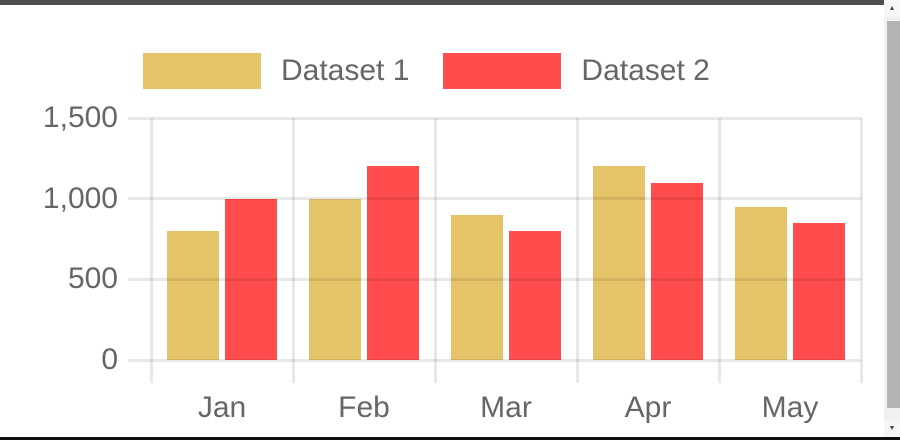 The height and width of the screenshot is (444, 900). Describe the element at coordinates (109, 359) in the screenshot. I see `y-axis-label: 0` at that location.